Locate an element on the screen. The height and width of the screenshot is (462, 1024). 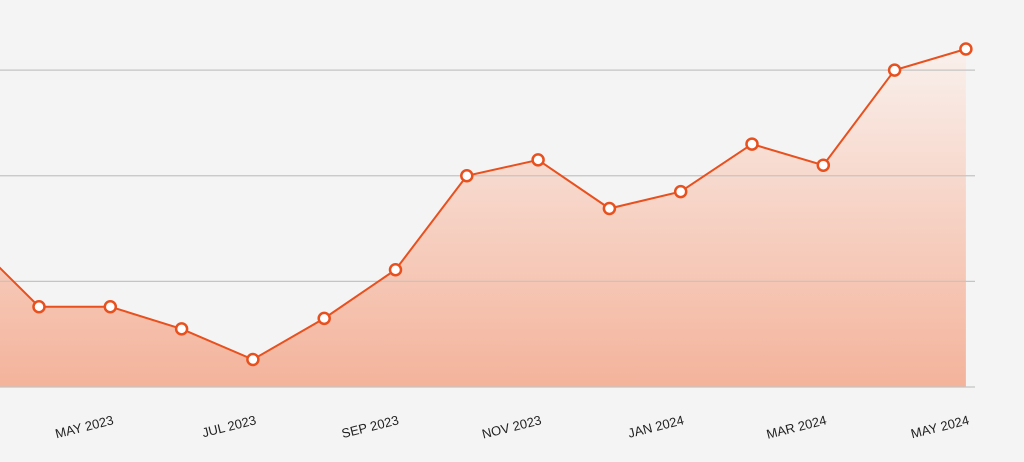
x-tick-label: JAN 2024 is located at coordinates (655, 426).